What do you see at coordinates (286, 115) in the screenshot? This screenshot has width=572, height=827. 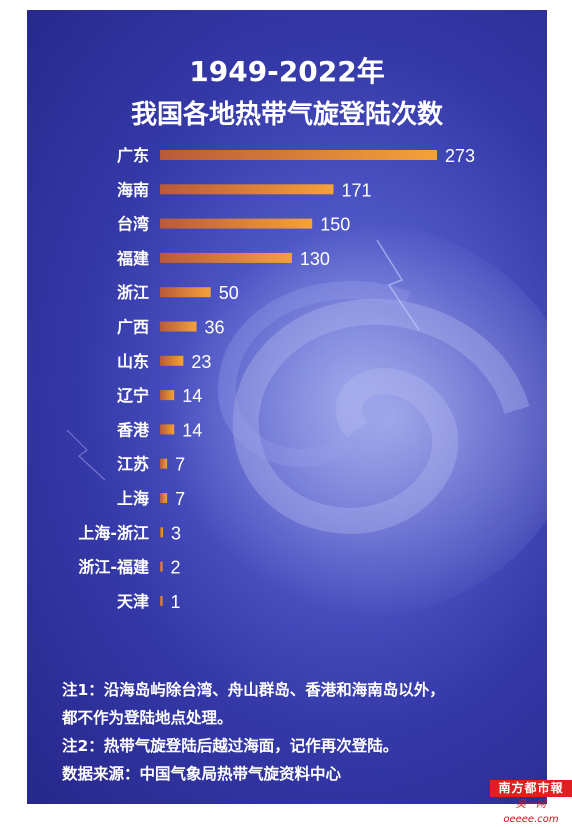 I see `chart-title-line2: 我国各地热带气旋登陆次数` at bounding box center [286, 115].